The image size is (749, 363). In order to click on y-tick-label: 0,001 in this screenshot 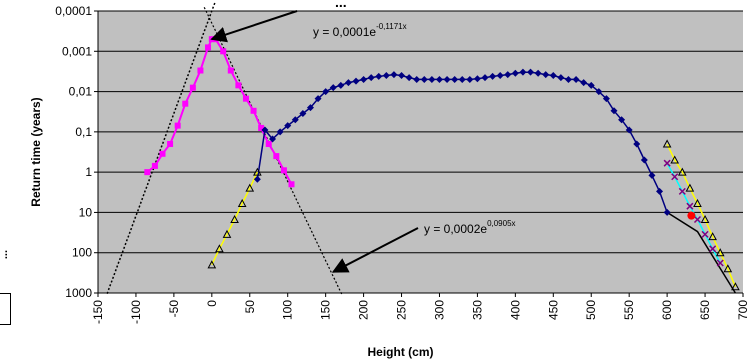, I will do `click(77, 51)`.